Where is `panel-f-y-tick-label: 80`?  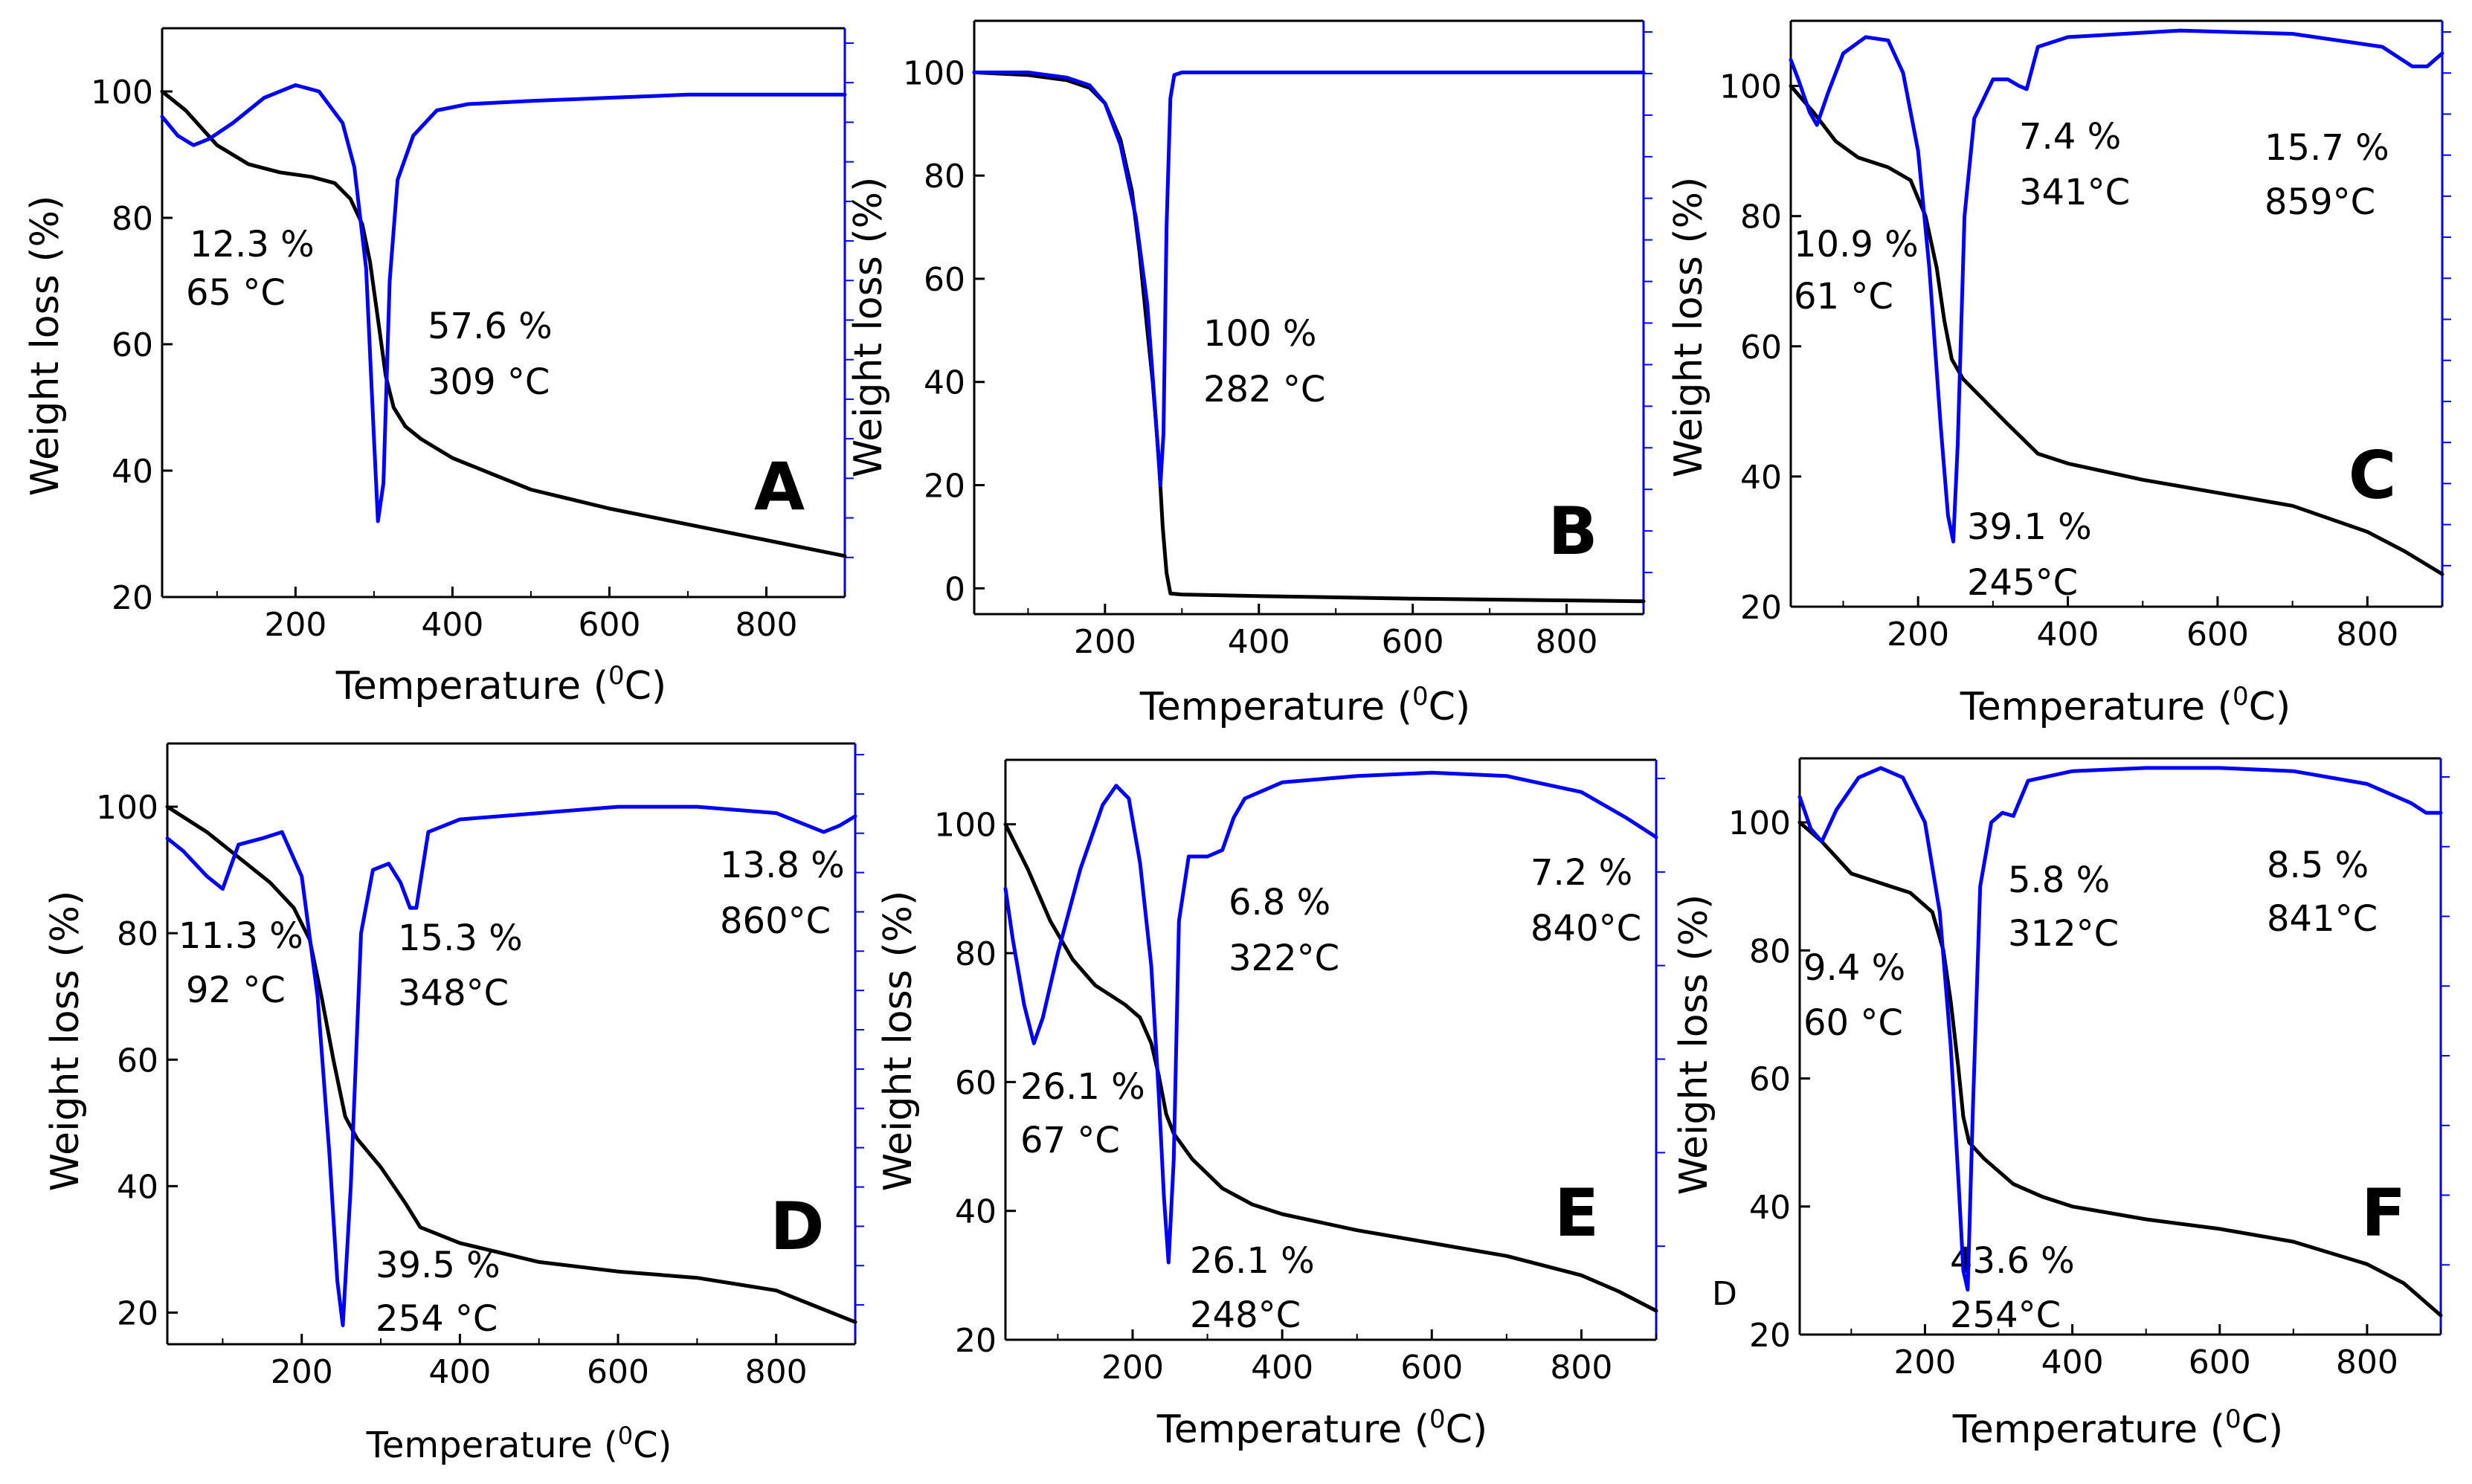
panel-f-y-tick-label: 80 is located at coordinates (1770, 951).